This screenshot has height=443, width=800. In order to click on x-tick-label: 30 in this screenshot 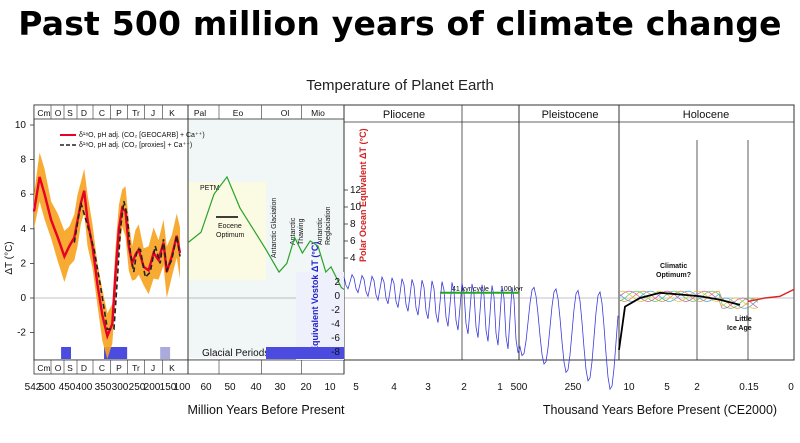, I will do `click(280, 387)`.